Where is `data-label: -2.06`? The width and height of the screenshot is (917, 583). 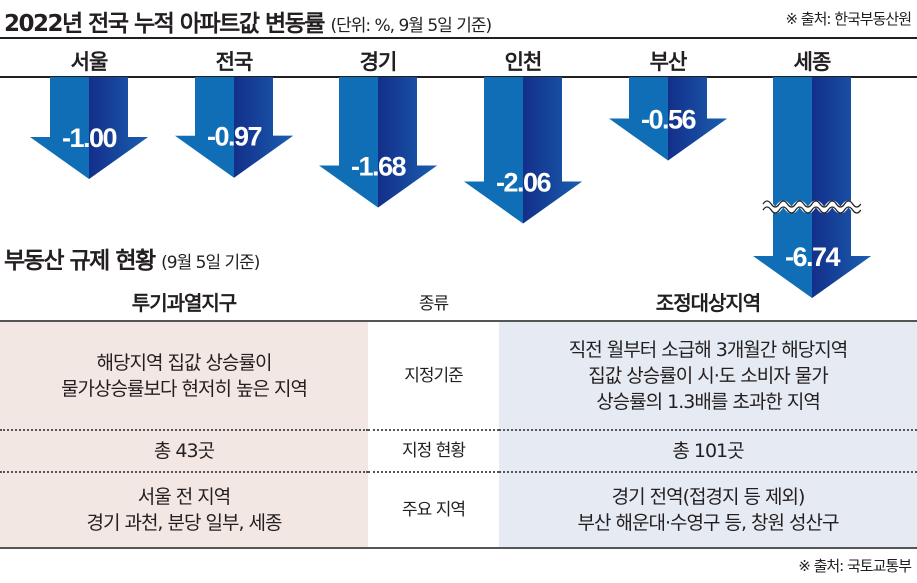 data-label: -2.06 is located at coordinates (524, 183).